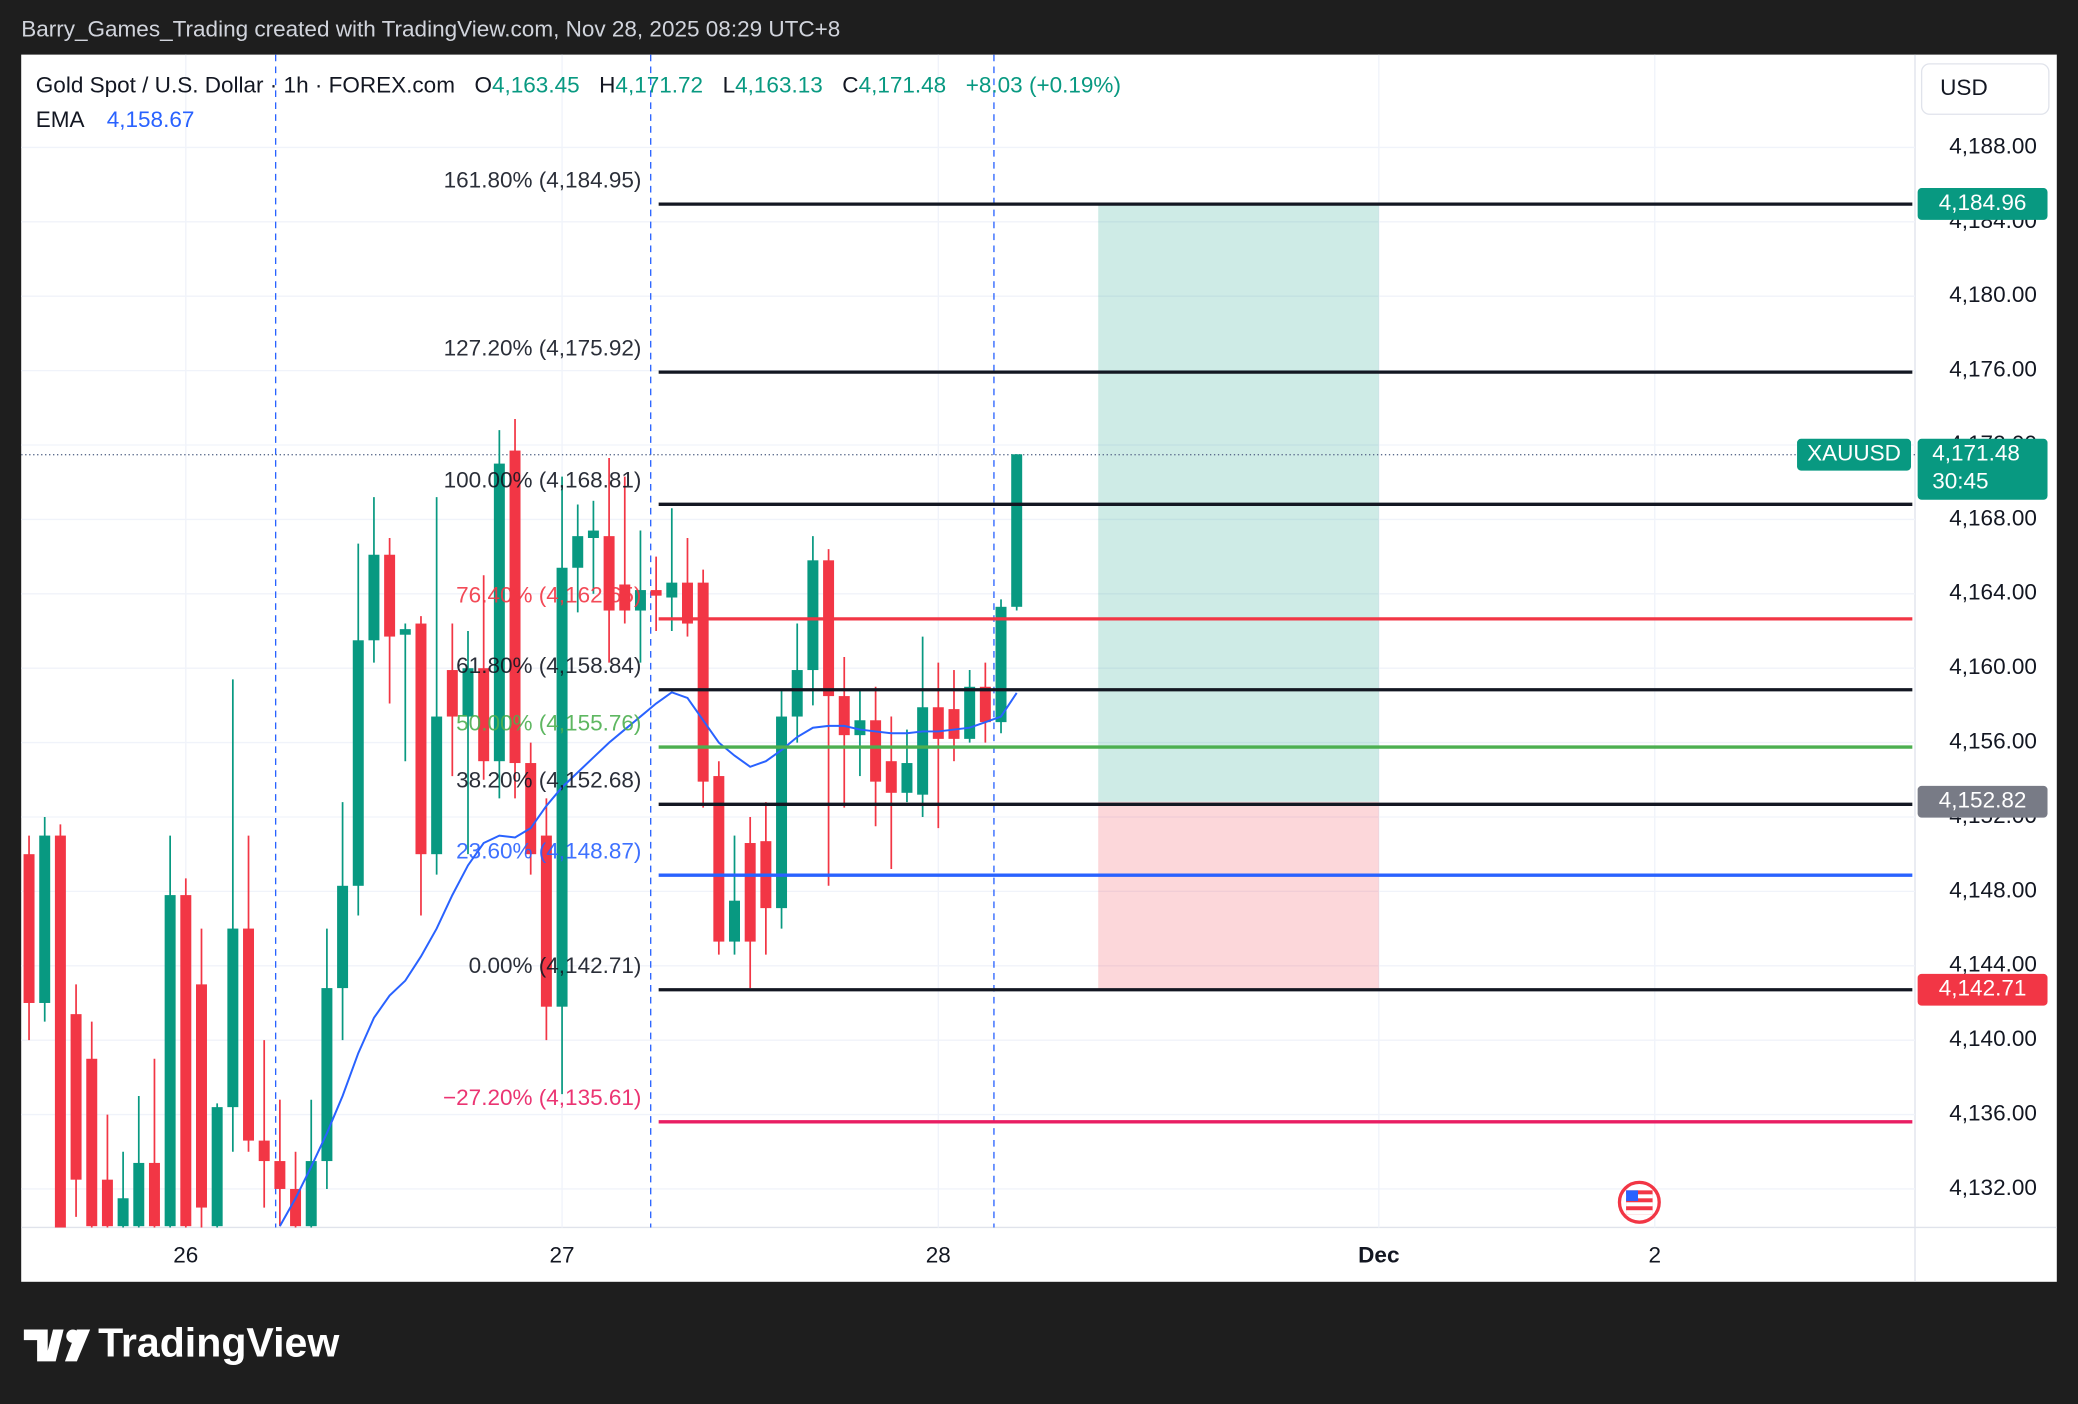 The height and width of the screenshot is (1404, 2078). What do you see at coordinates (1993, 889) in the screenshot?
I see `y-tick-label: 4,148.00` at bounding box center [1993, 889].